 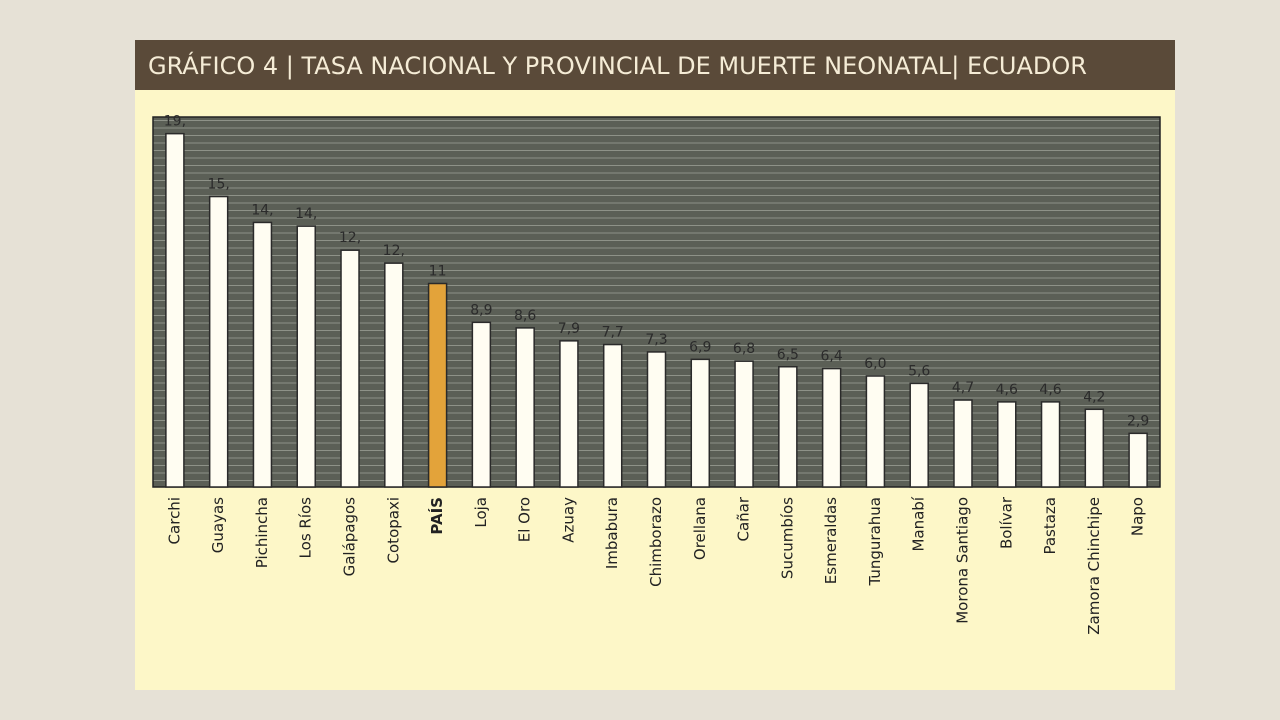 I want to click on x-tick-label: Esmeraldas, so click(x=831, y=540).